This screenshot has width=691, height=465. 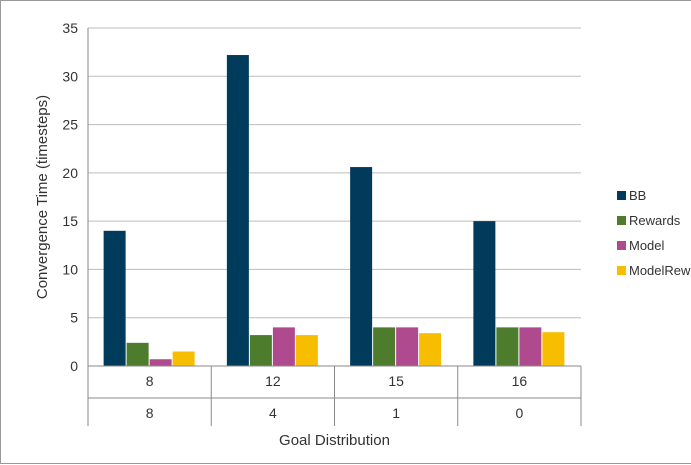 I want to click on legend-label-model: Model, so click(x=647, y=245).